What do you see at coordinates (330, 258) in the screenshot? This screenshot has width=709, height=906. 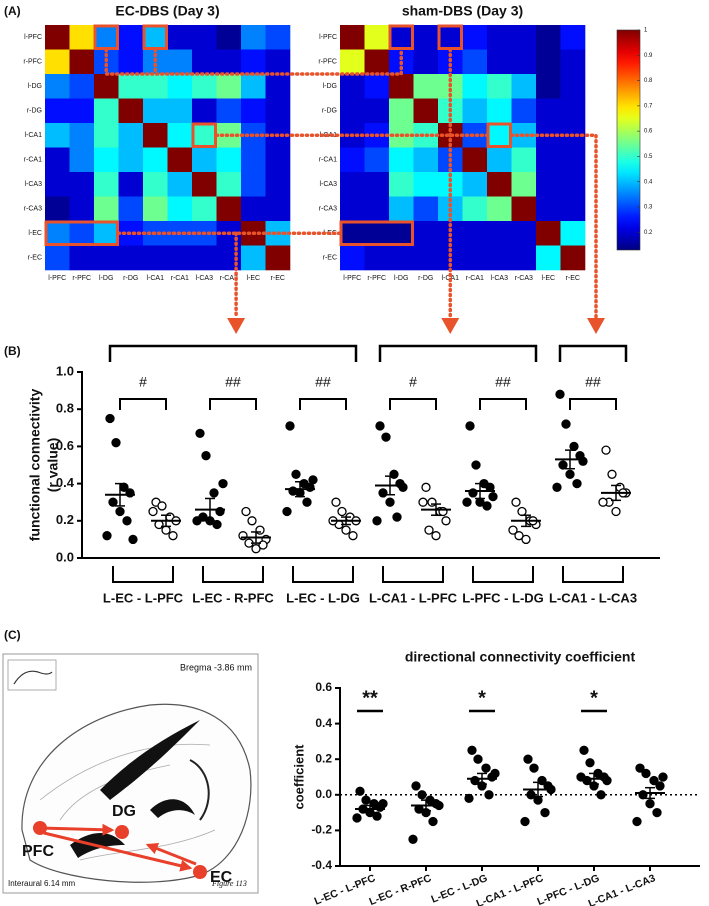 I see `row-label: r-EC` at bounding box center [330, 258].